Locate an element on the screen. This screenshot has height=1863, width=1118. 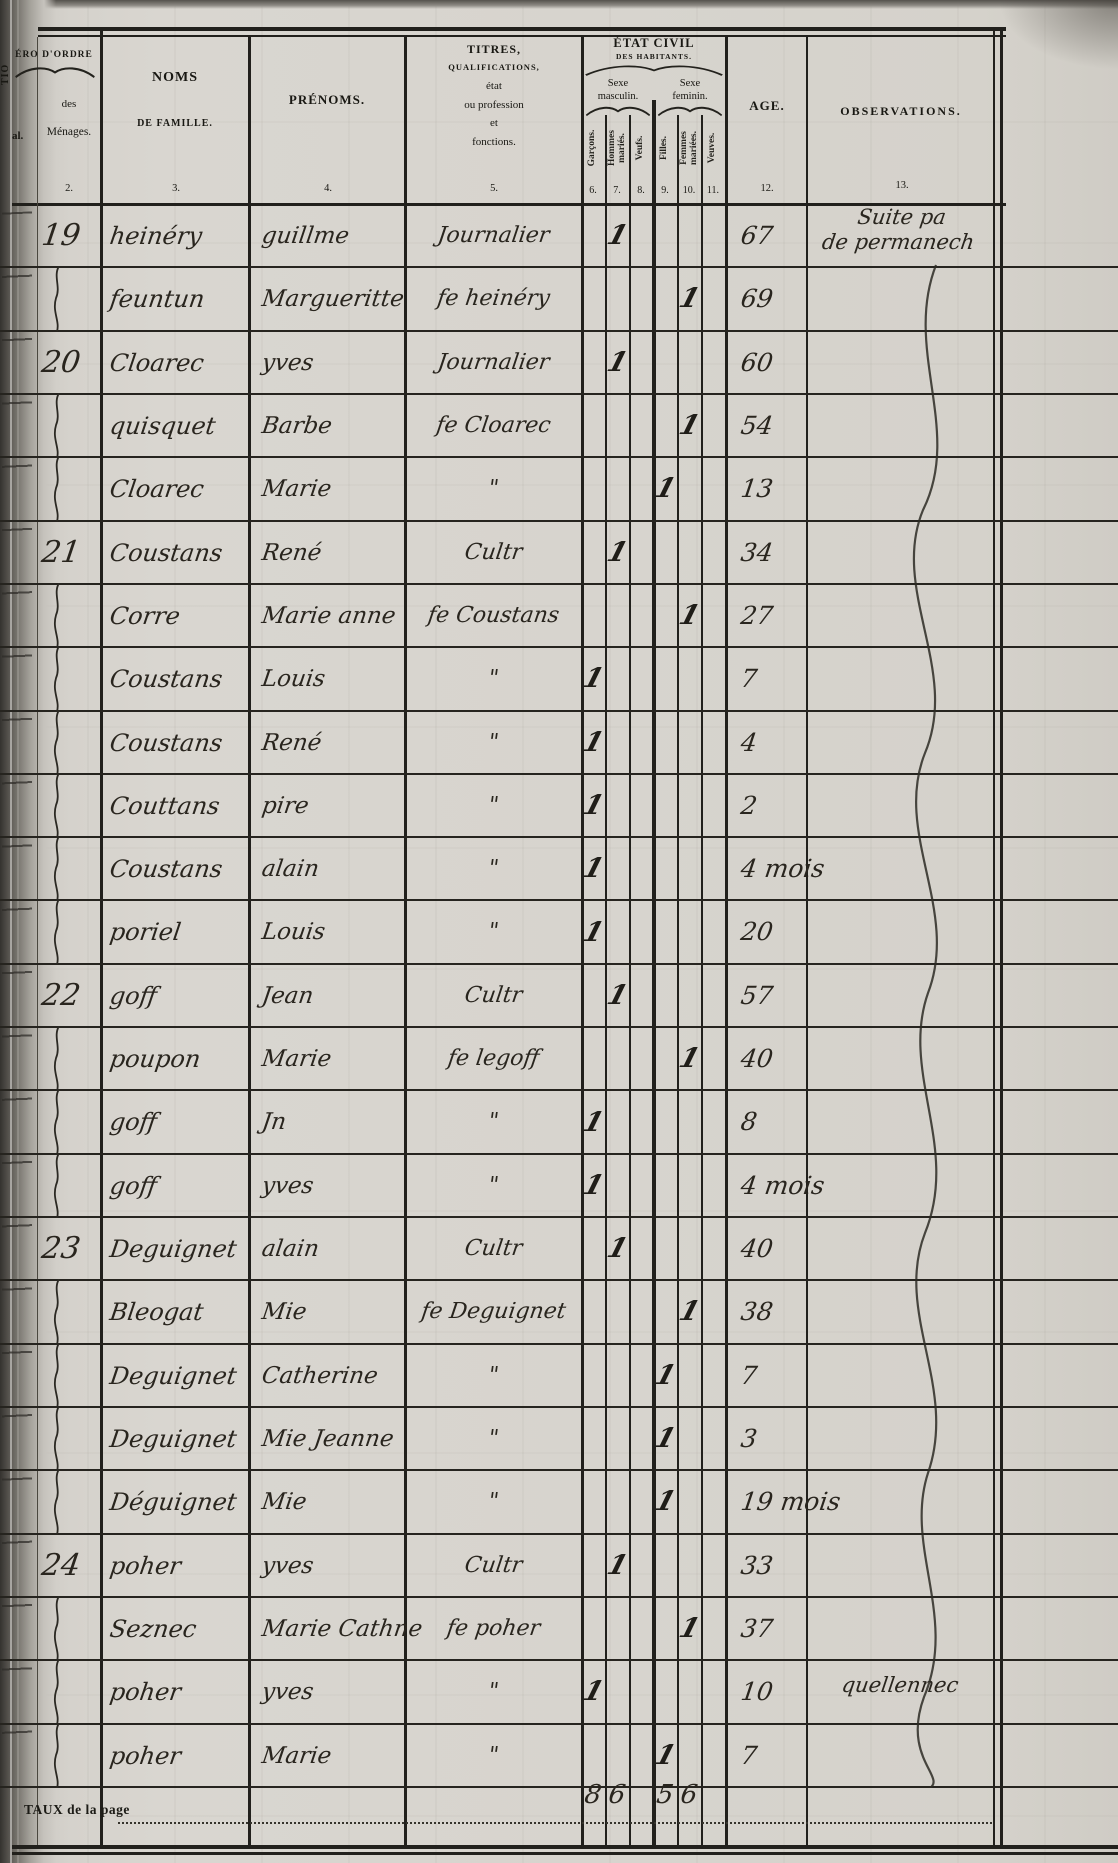
sexe-masculin-line1: Sexe is located at coordinates (618, 83).